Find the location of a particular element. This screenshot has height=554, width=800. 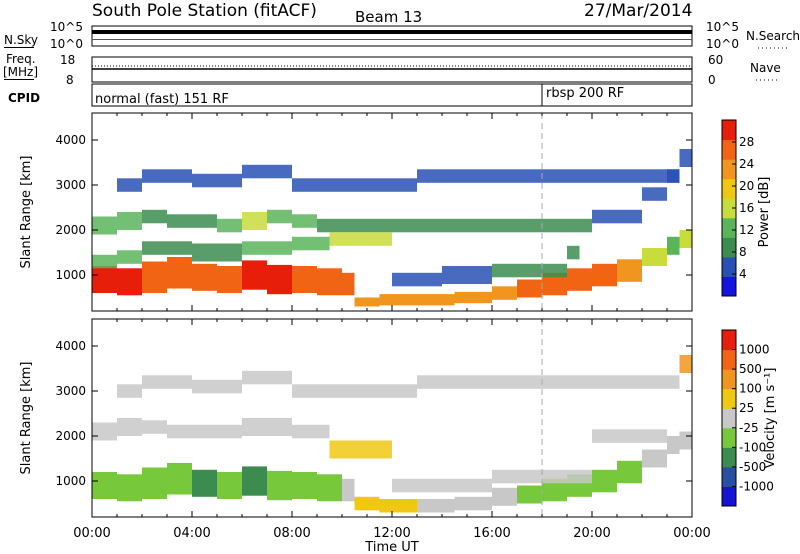

x-axis-title: Time UT is located at coordinates (391, 547).